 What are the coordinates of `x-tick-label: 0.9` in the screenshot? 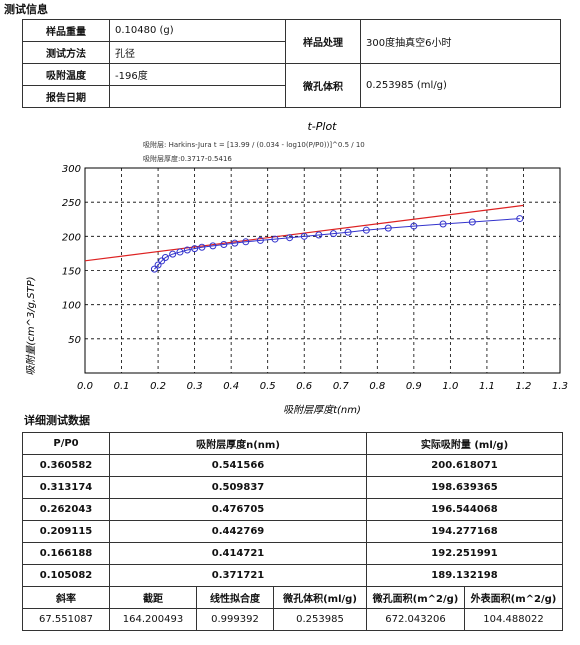 It's located at (414, 386).